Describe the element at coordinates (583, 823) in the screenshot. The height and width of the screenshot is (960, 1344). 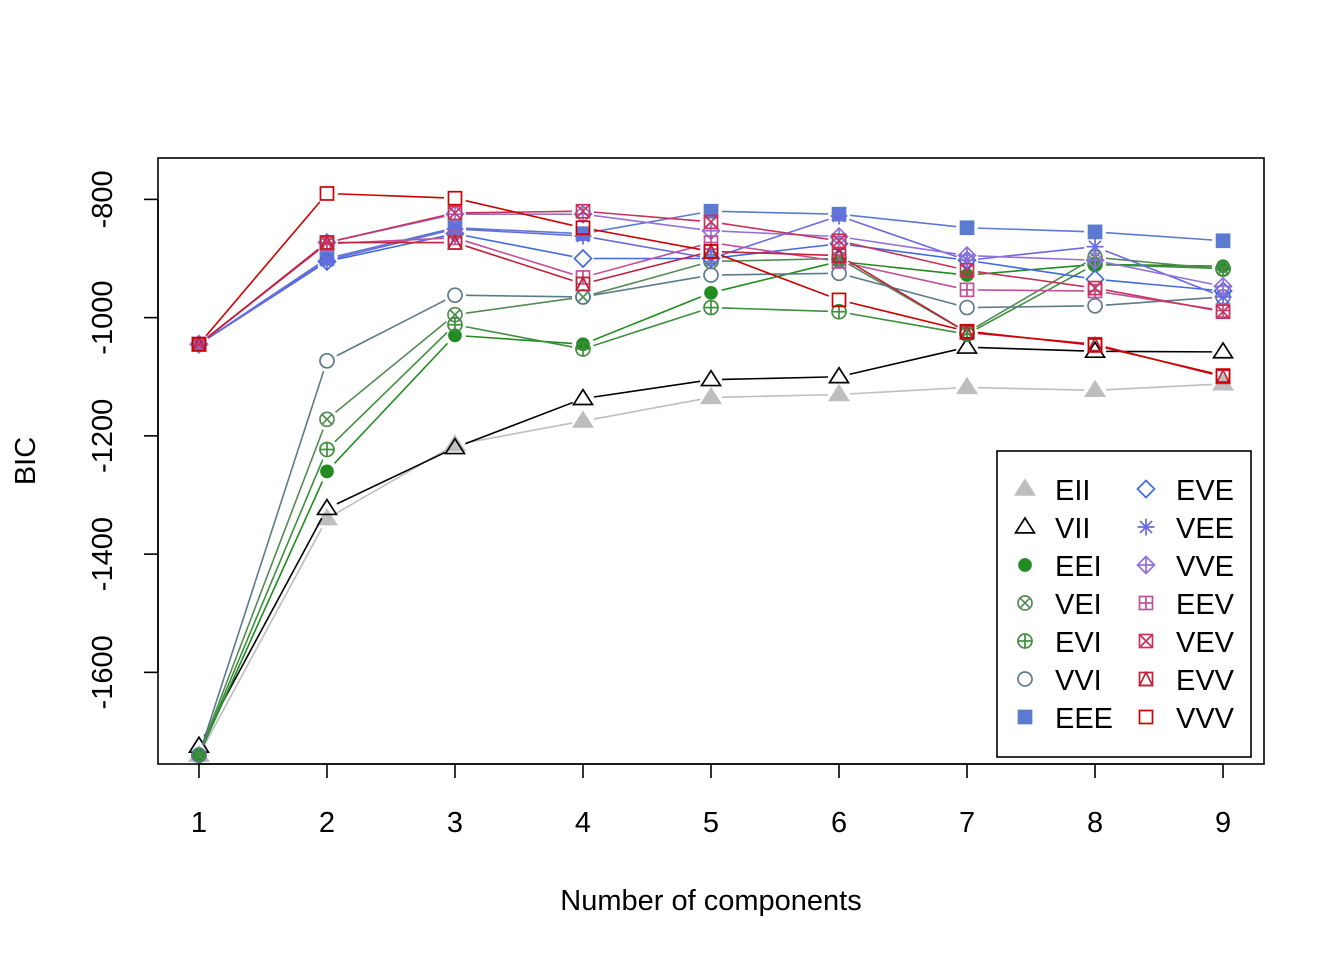
I see `x-tick-label: 4` at that location.